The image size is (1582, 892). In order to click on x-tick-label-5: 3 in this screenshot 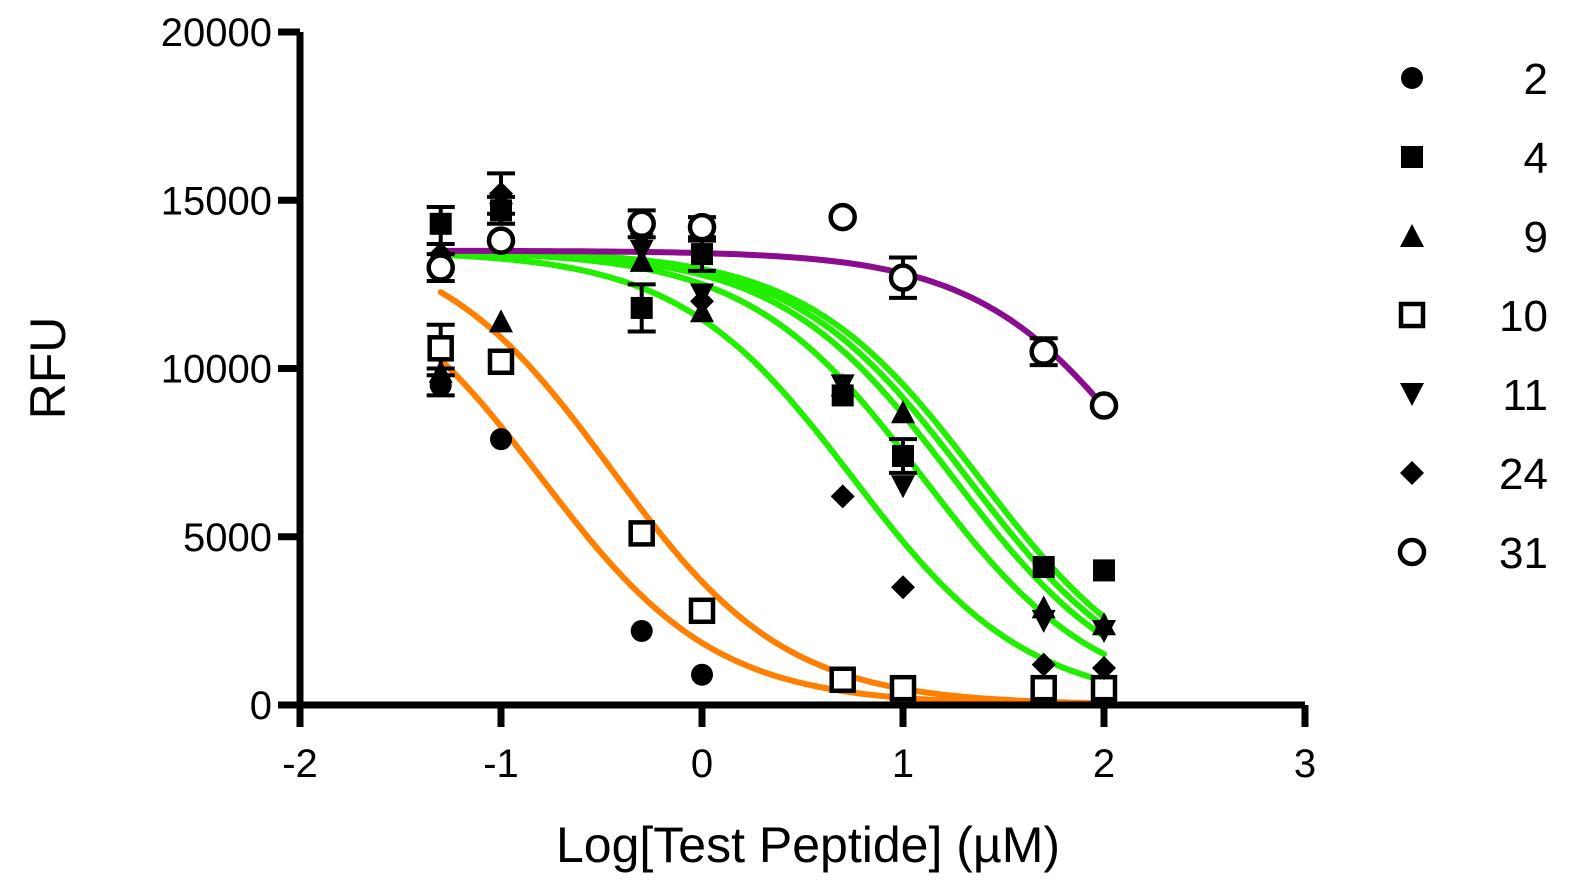, I will do `click(1305, 764)`.